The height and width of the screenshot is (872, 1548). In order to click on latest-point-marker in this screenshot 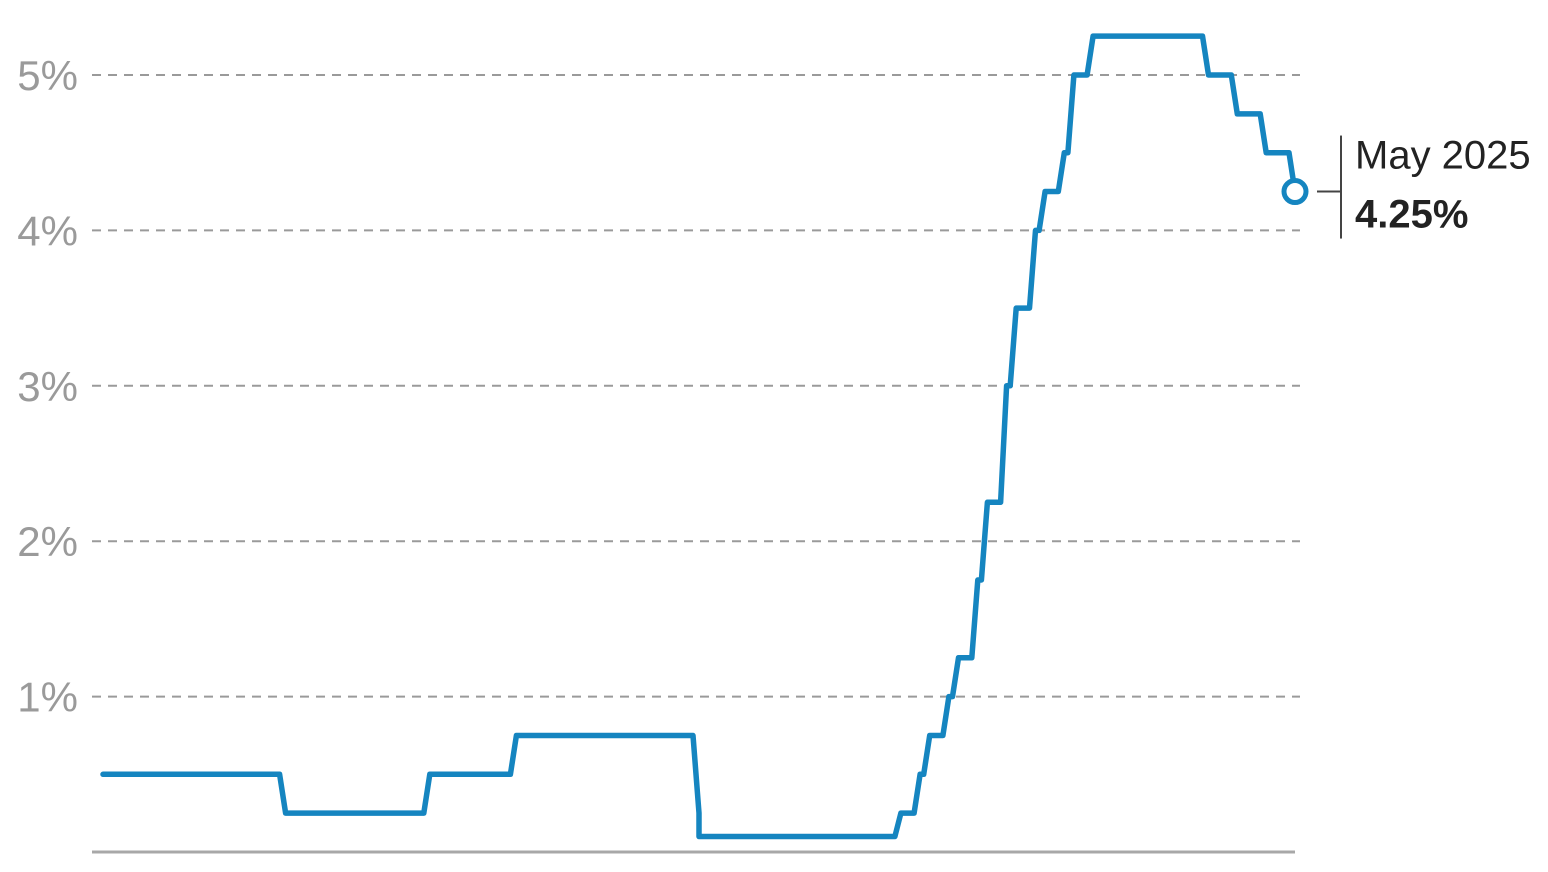, I will do `click(1295, 192)`.